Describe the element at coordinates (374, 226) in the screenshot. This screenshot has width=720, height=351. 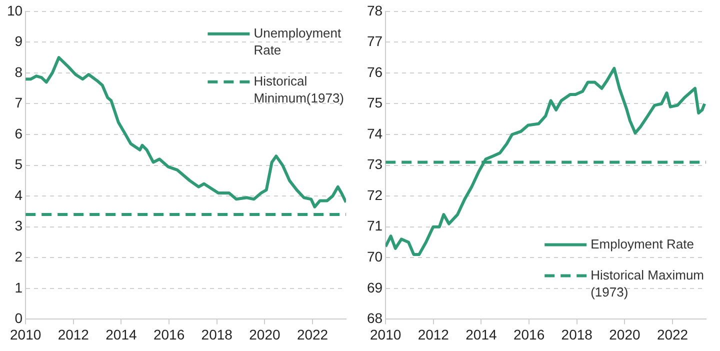
I see `y-tick-label: 71` at that location.